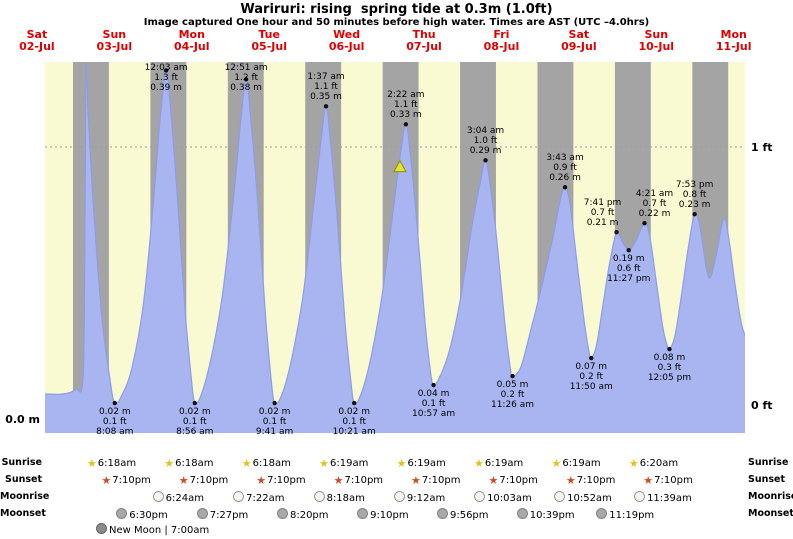 This screenshot has height=539, width=793. I want to click on moonrise-entry: 11:39am, so click(663, 497).